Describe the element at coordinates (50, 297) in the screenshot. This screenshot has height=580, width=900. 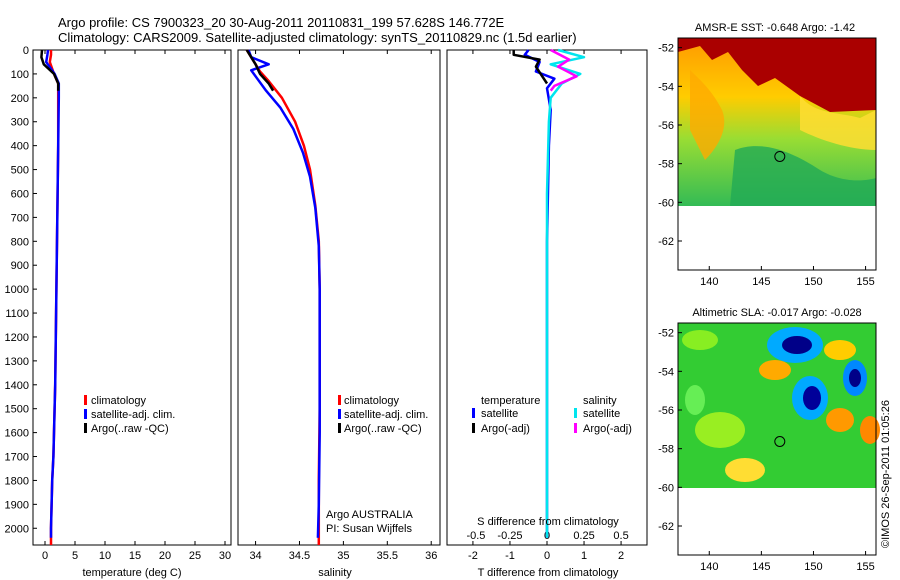
I see `temperature-lines` at that location.